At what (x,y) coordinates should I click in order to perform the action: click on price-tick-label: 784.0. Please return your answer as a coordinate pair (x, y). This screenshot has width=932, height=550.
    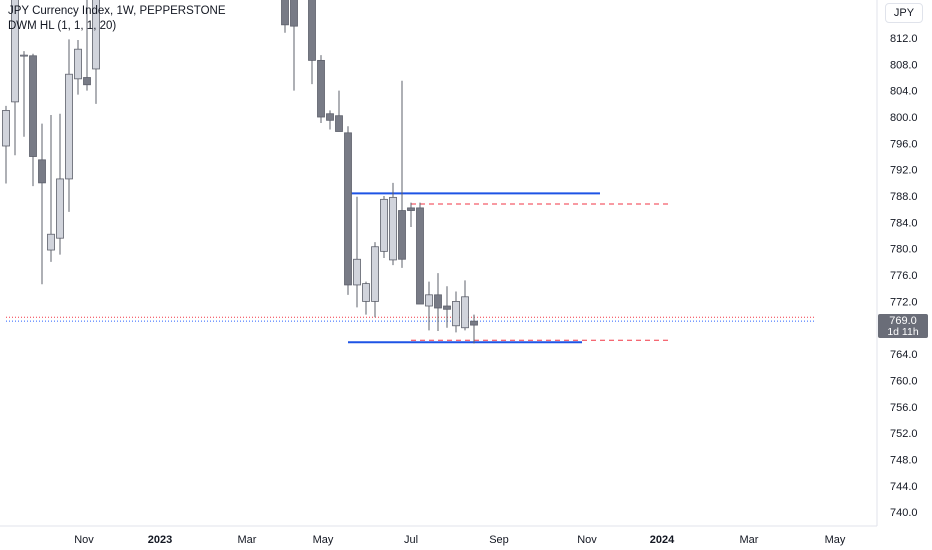
    Looking at the image, I should click on (904, 223).